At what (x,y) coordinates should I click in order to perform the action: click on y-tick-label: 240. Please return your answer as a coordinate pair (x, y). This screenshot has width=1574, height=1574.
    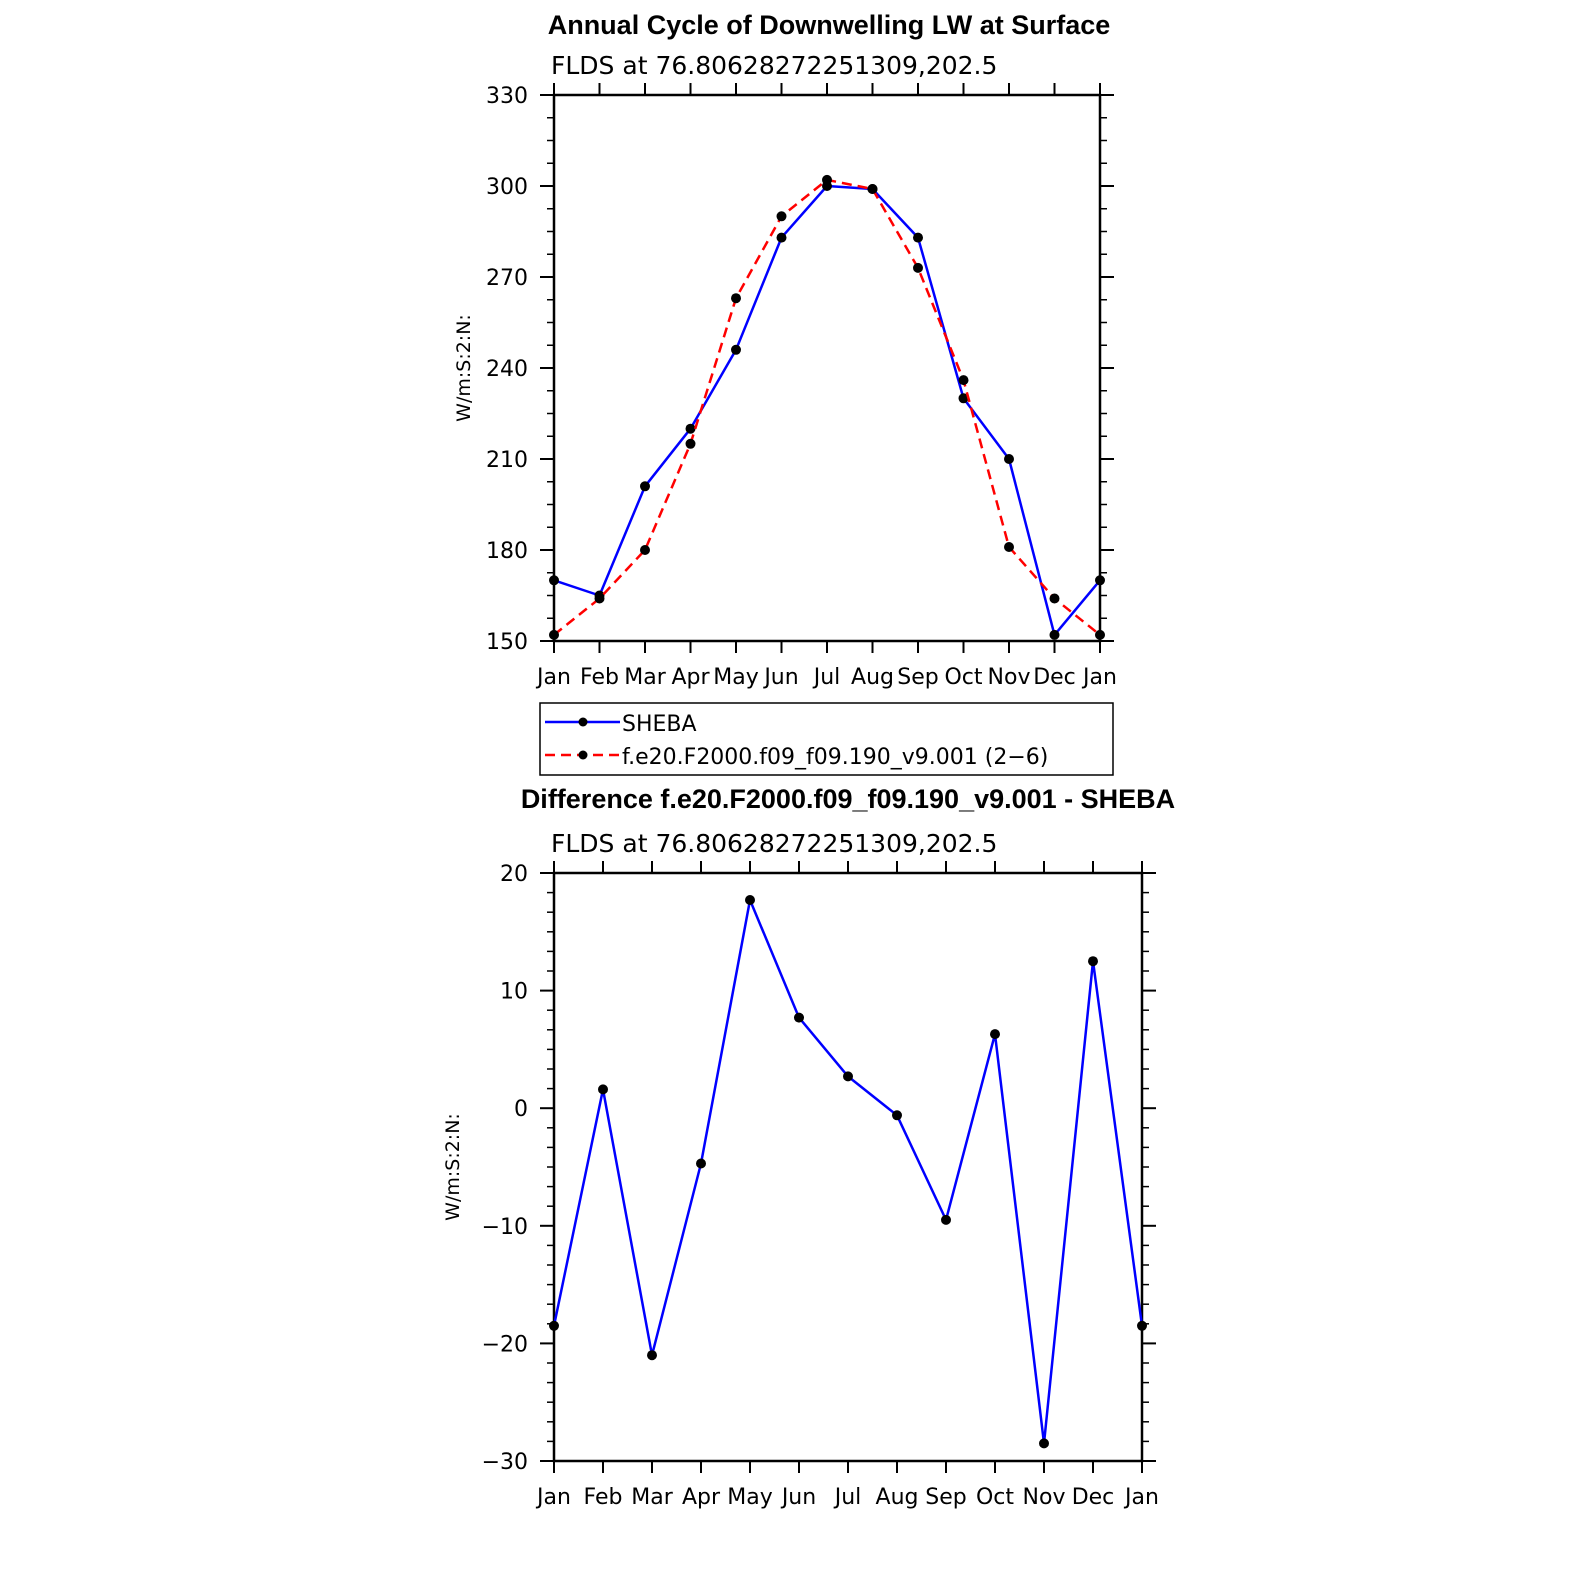
    Looking at the image, I should click on (507, 369).